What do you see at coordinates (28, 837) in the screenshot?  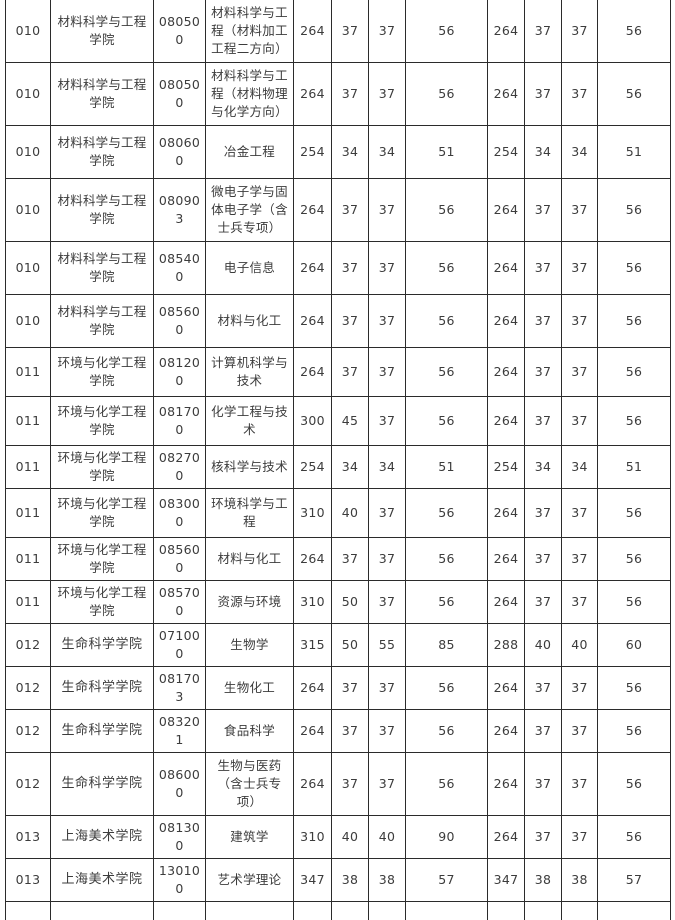 I see `cell-college-code: 013` at bounding box center [28, 837].